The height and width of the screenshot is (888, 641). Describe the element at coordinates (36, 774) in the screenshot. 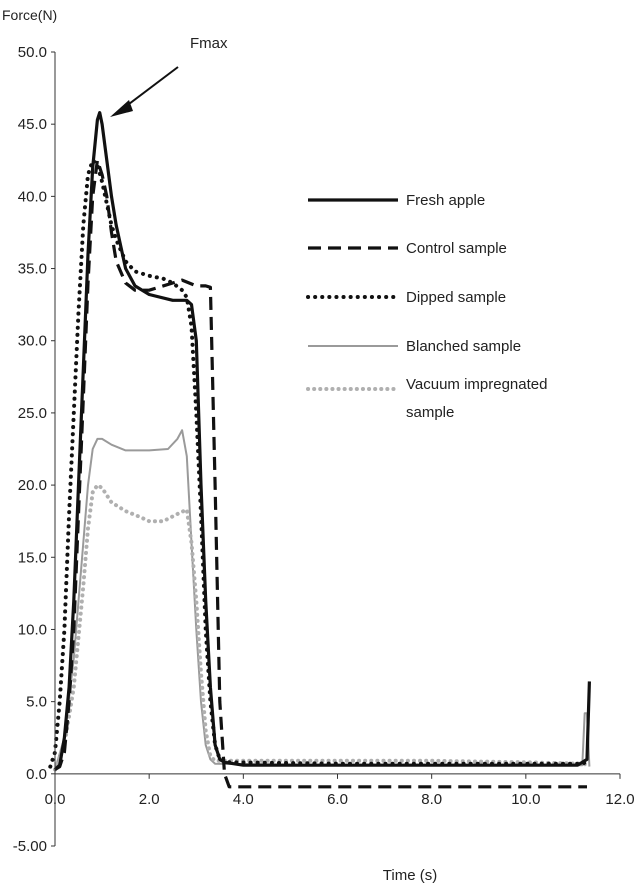

I see `y-tick-label: 0.0` at that location.